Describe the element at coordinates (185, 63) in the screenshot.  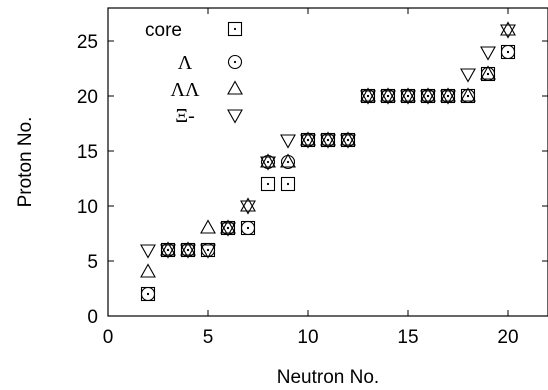
I see `legend-label: Λ` at that location.